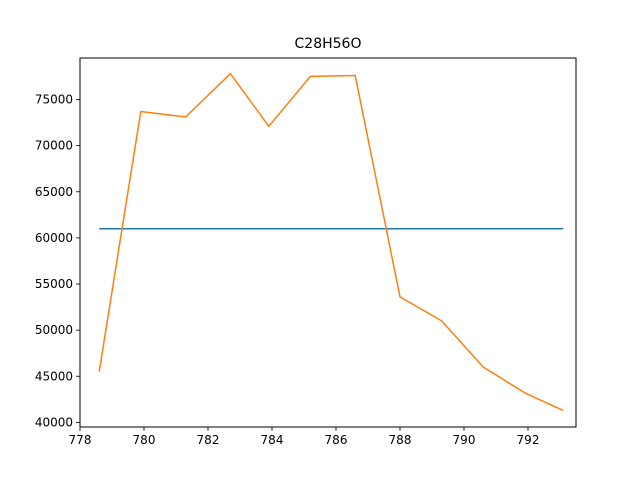 The width and height of the screenshot is (640, 480). Describe the element at coordinates (464, 440) in the screenshot. I see `x-tick-label: 790` at that location.